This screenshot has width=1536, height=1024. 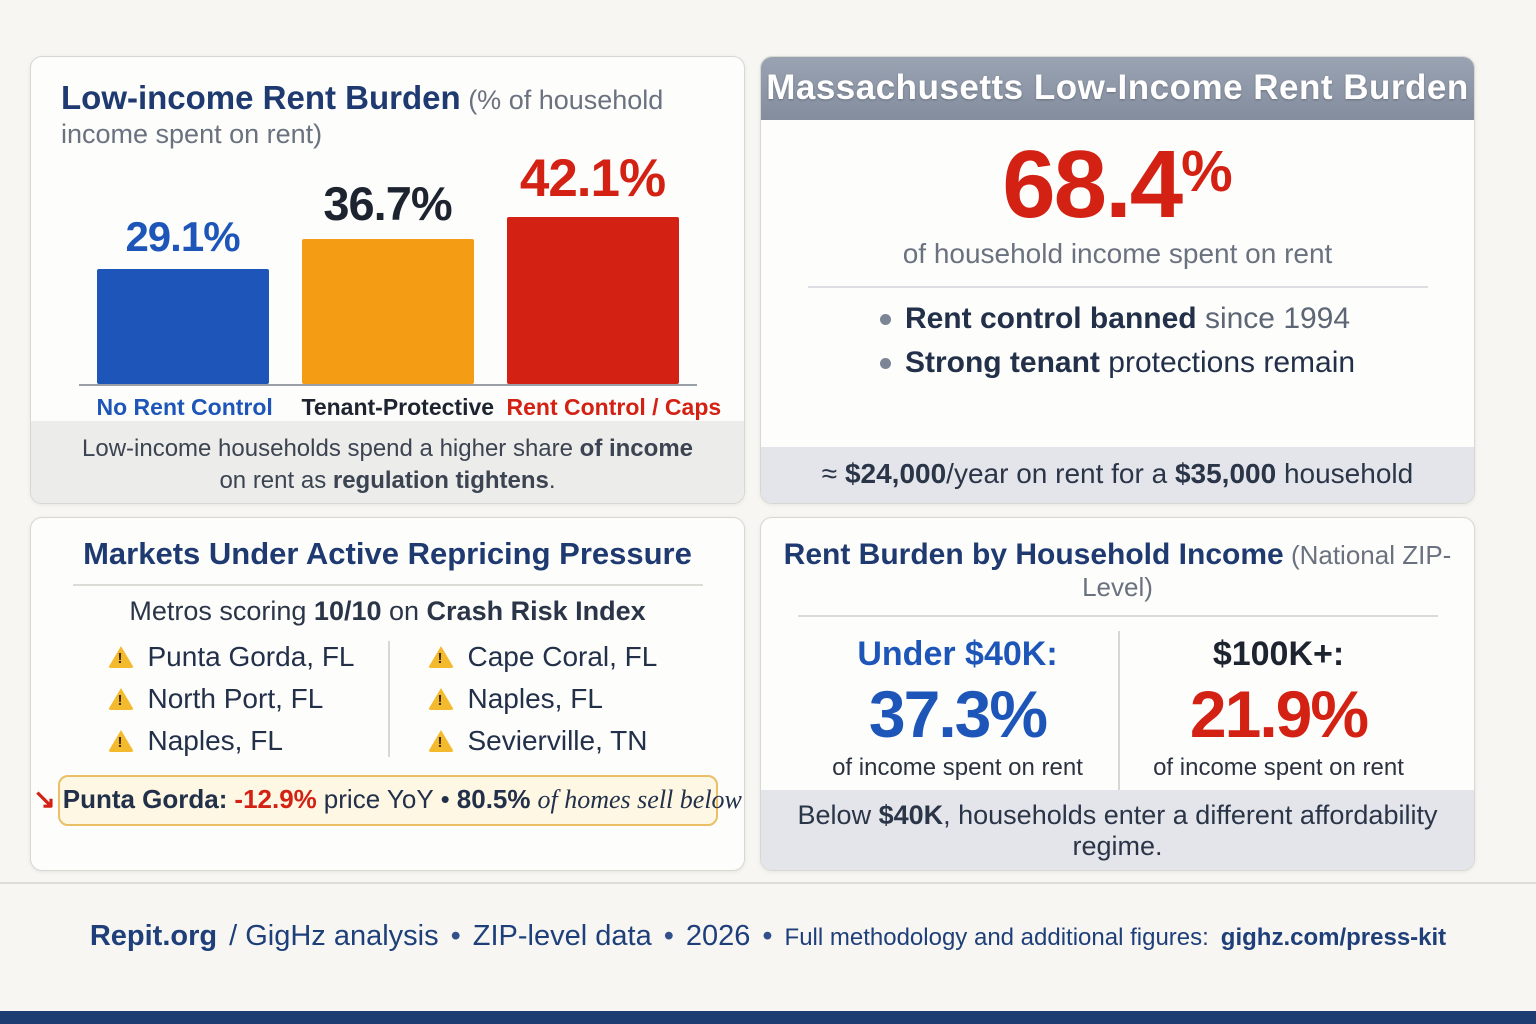 What do you see at coordinates (895, 473) in the screenshot?
I see `band-bold: $24,000` at bounding box center [895, 473].